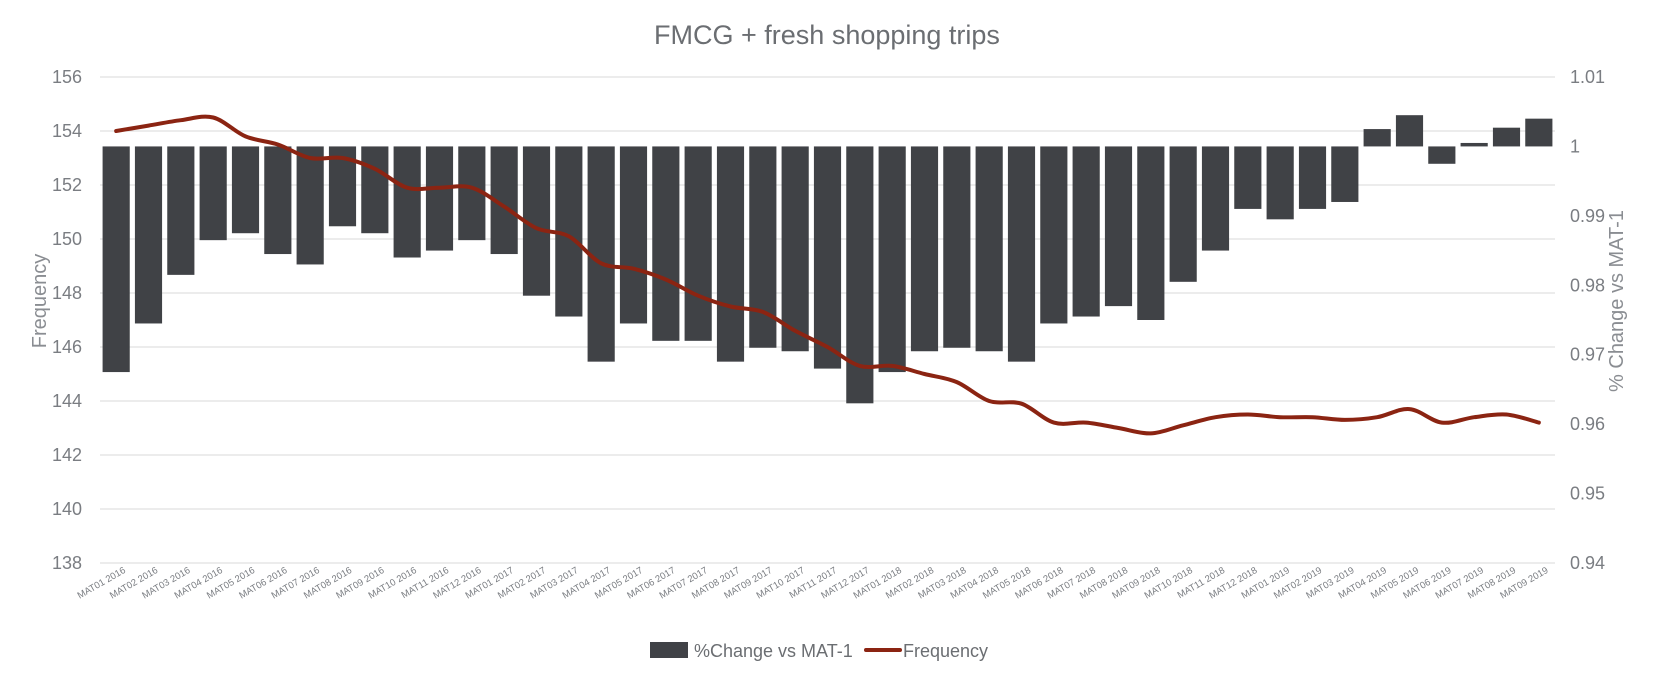 The width and height of the screenshot is (1654, 679). What do you see at coordinates (1587, 285) in the screenshot?
I see `y2-tick-label: 0.98` at bounding box center [1587, 285].